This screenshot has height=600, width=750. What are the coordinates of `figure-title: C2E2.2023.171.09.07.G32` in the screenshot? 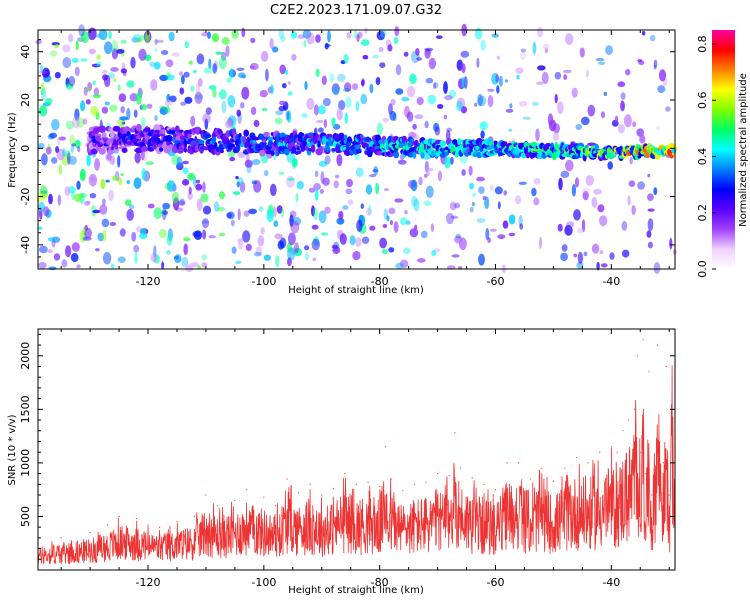 It's located at (356, 10).